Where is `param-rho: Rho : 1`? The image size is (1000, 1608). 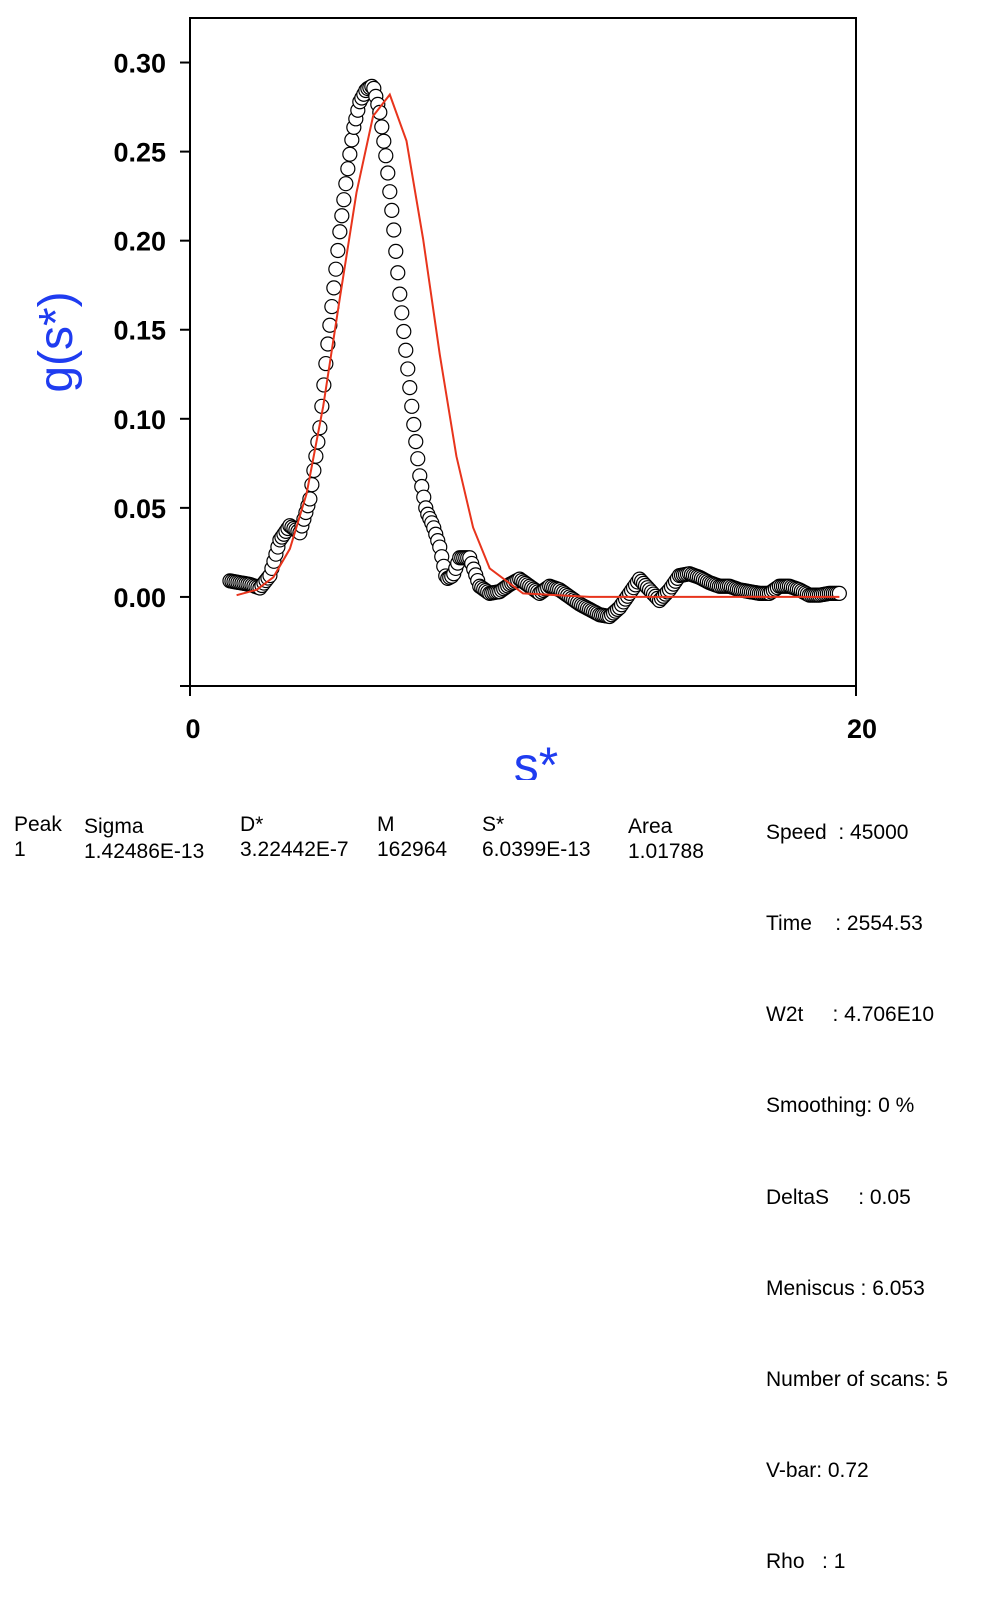
param-rho: Rho : 1 is located at coordinates (806, 1562).